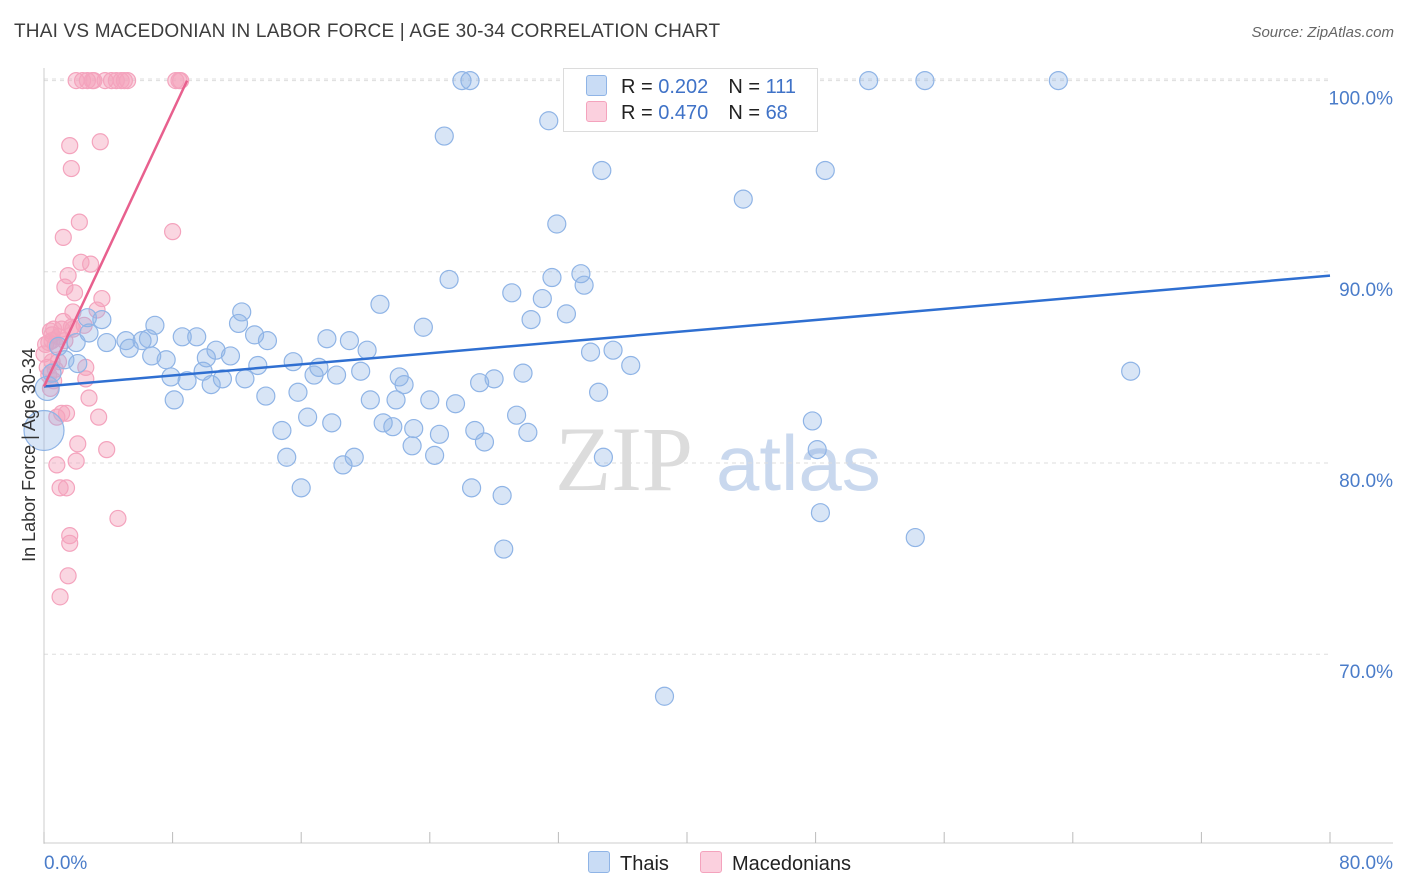 The image size is (1406, 892). I want to click on macedonians-points, so click(112, 338).